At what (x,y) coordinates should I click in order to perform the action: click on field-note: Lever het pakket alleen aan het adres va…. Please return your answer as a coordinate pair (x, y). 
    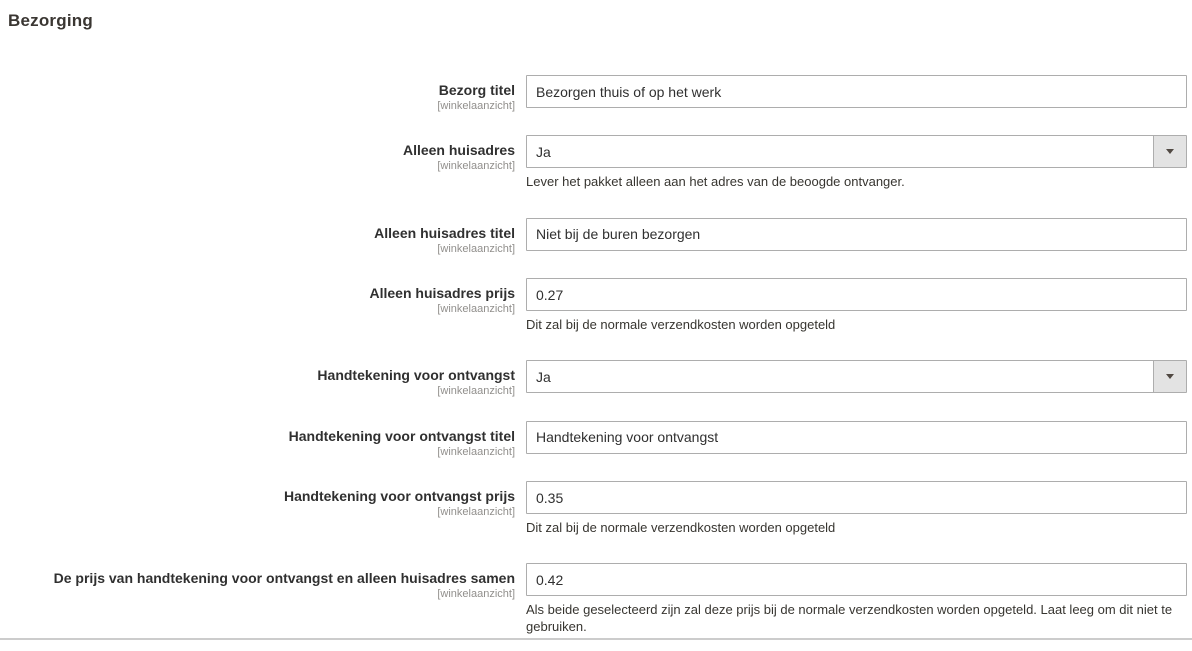
    Looking at the image, I should click on (715, 182).